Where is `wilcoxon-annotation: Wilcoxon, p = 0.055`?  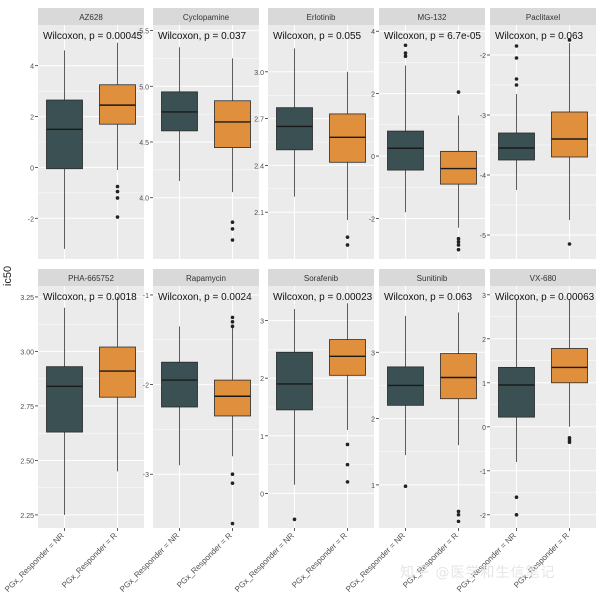 wilcoxon-annotation: Wilcoxon, p = 0.055 is located at coordinates (317, 36).